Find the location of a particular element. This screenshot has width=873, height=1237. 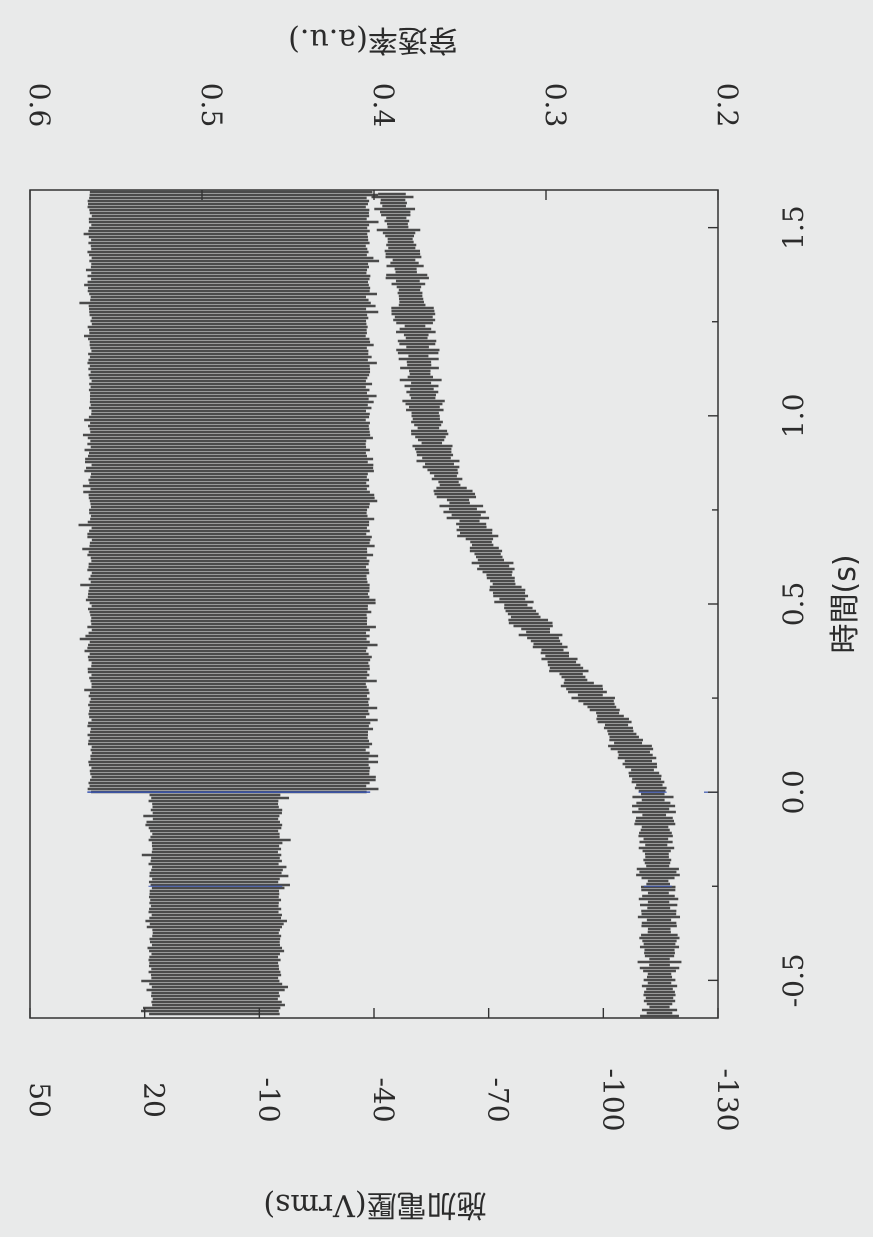

y-right-tick-label: 0.3 is located at coordinates (555, 105).